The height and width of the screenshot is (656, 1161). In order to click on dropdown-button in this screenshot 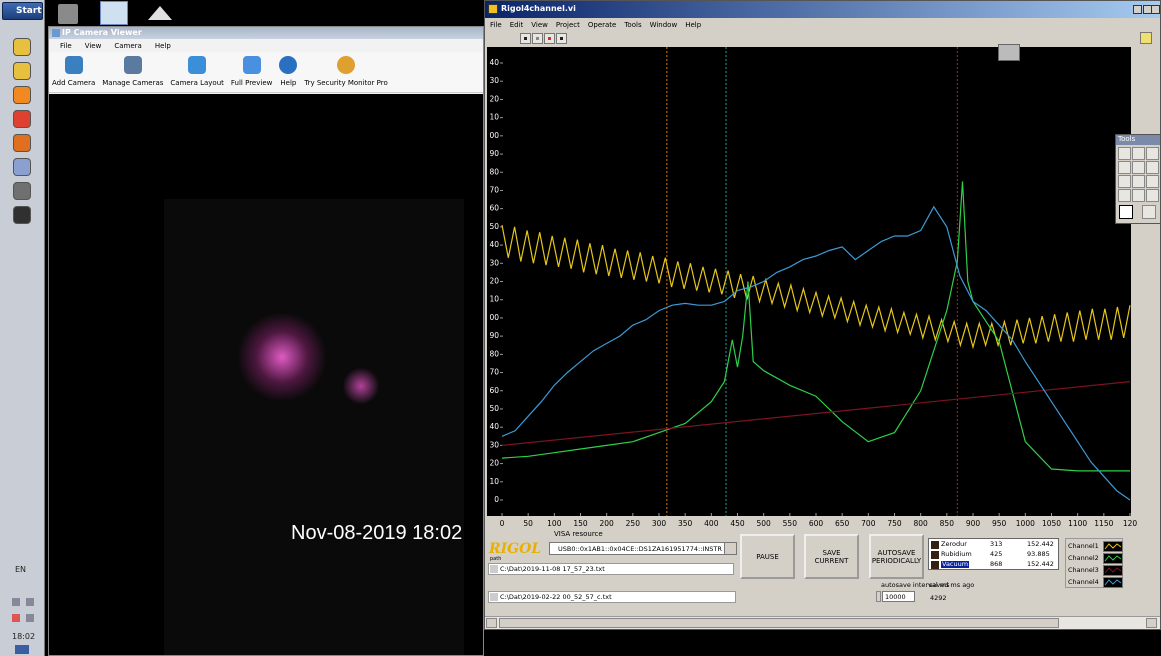, I will do `click(730, 548)`.